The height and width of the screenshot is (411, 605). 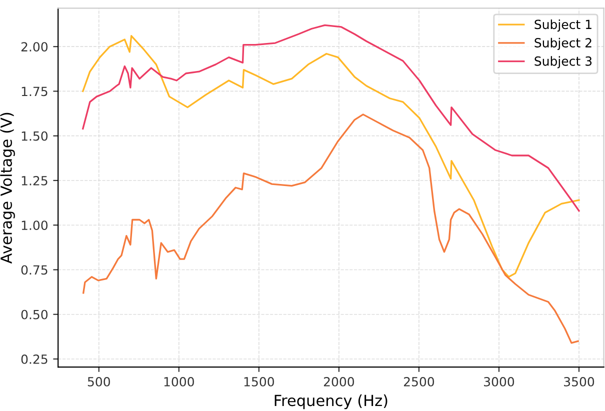 I want to click on y-tick-label: 0.75, so click(x=34, y=270).